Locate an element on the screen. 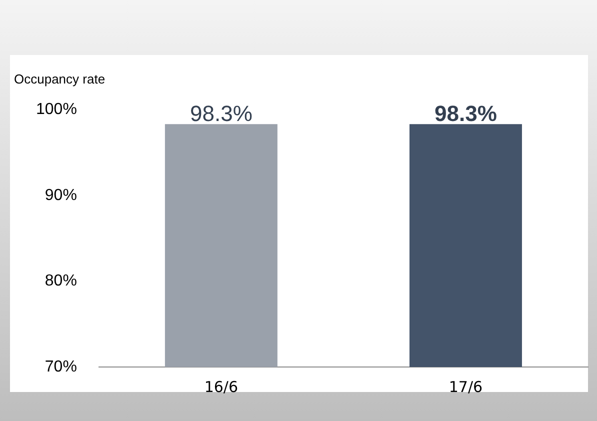 The image size is (597, 421). y-tick-label: 100% is located at coordinates (56, 109).